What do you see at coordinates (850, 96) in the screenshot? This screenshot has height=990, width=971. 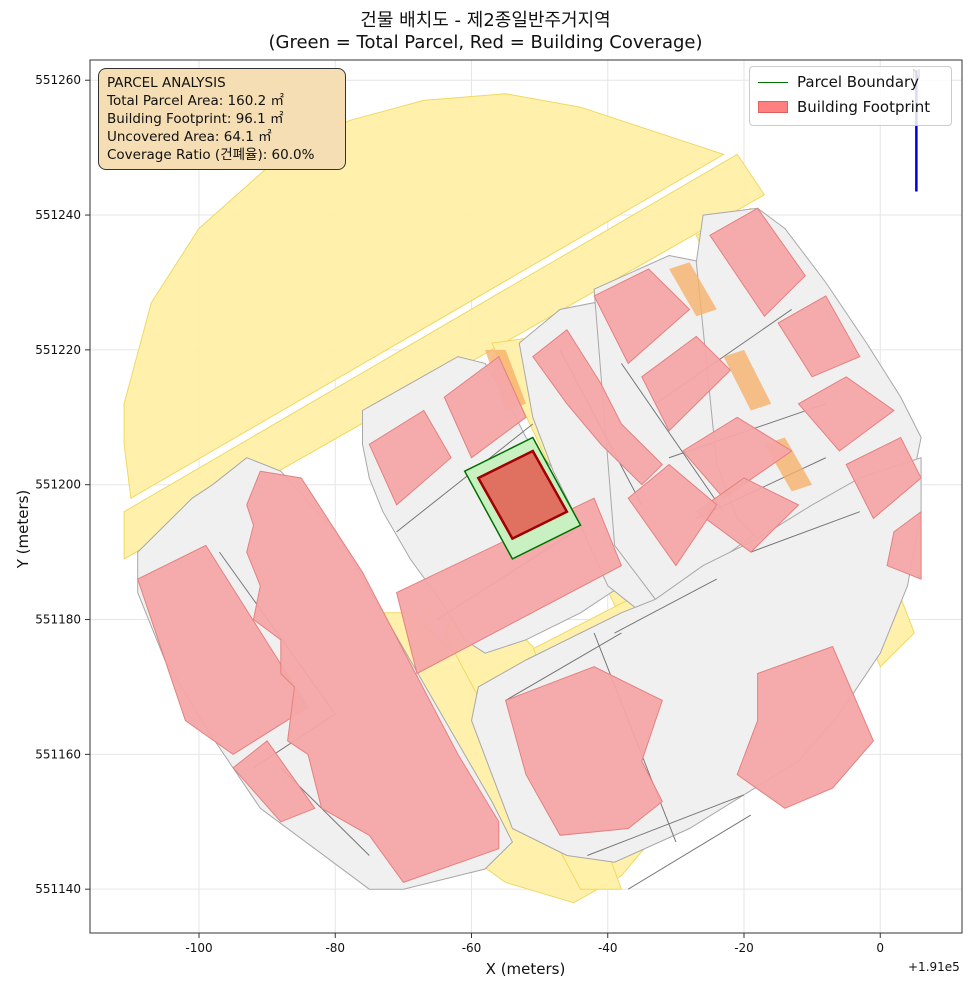 I see `legend: Parcel Boundary Building Footprint` at bounding box center [850, 96].